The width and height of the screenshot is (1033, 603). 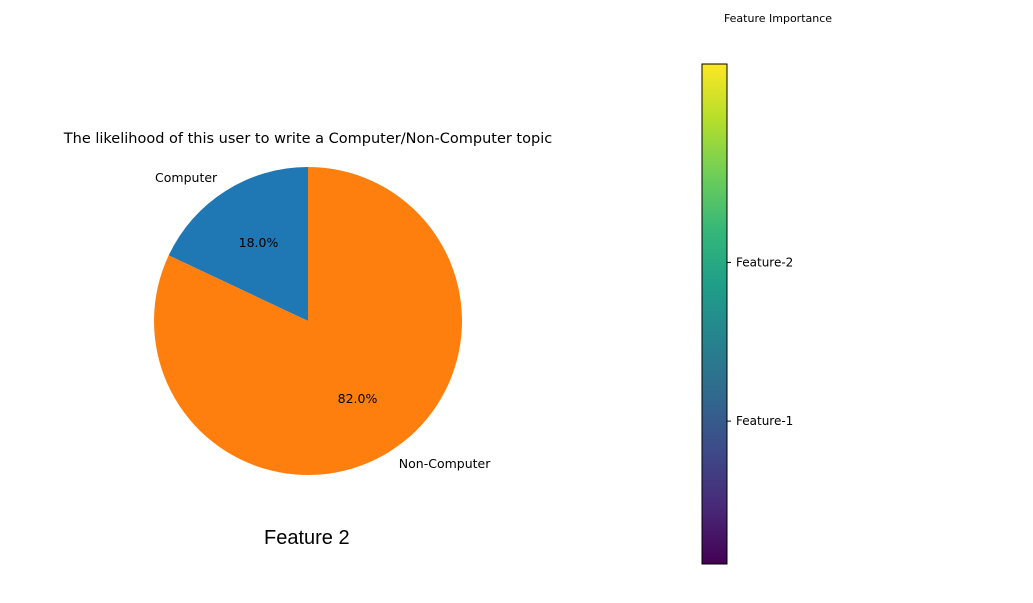 I want to click on colorbar: Feature Importance Feature-1 Feature-2, so click(x=766, y=288).